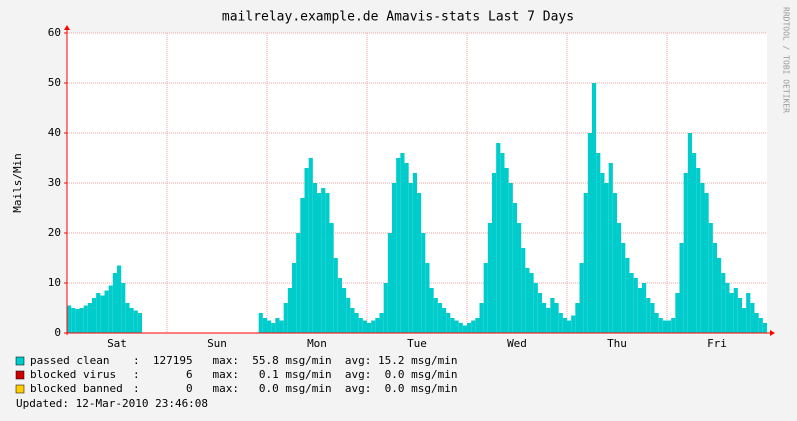 The height and width of the screenshot is (421, 797). Describe the element at coordinates (772, 333) in the screenshot. I see `x-arrow` at that location.